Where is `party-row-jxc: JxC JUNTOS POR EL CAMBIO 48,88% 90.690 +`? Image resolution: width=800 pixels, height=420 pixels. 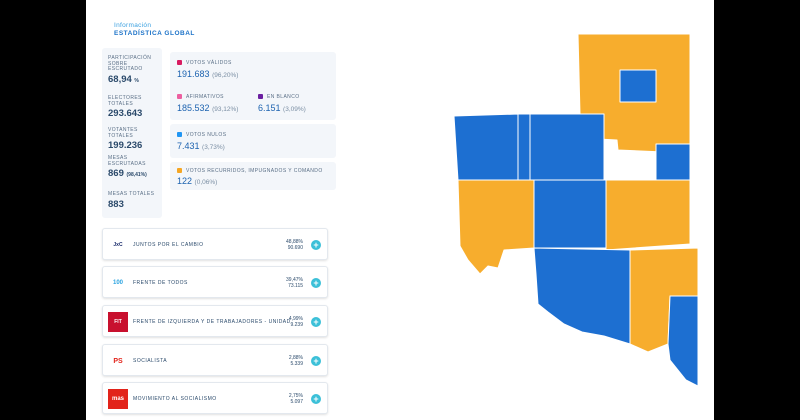
party-row-jxc: JxC JUNTOS POR EL CAMBIO 48,88% 90.690 + is located at coordinates (215, 244).